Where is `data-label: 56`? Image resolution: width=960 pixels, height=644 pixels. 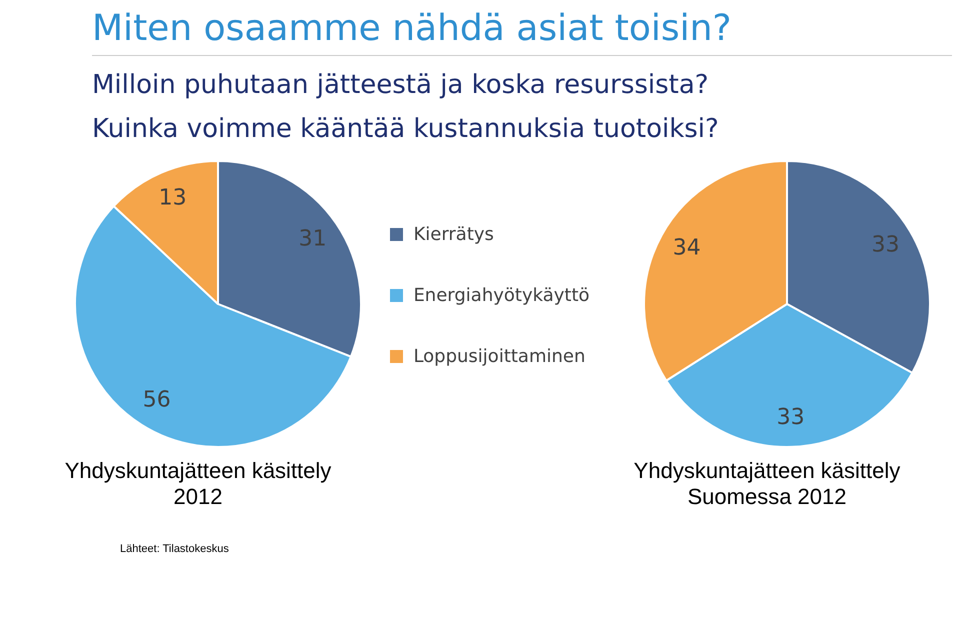 data-label: 56 is located at coordinates (156, 399).